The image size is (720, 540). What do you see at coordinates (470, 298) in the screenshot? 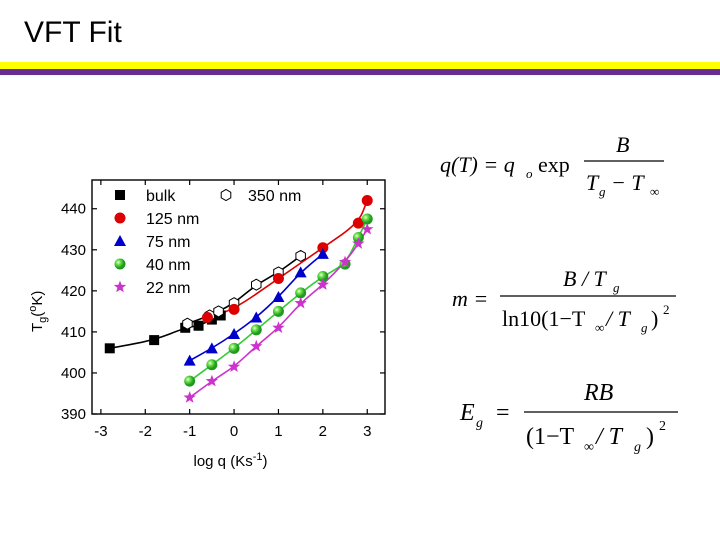
I see `eq2-lhs: m =` at bounding box center [470, 298].